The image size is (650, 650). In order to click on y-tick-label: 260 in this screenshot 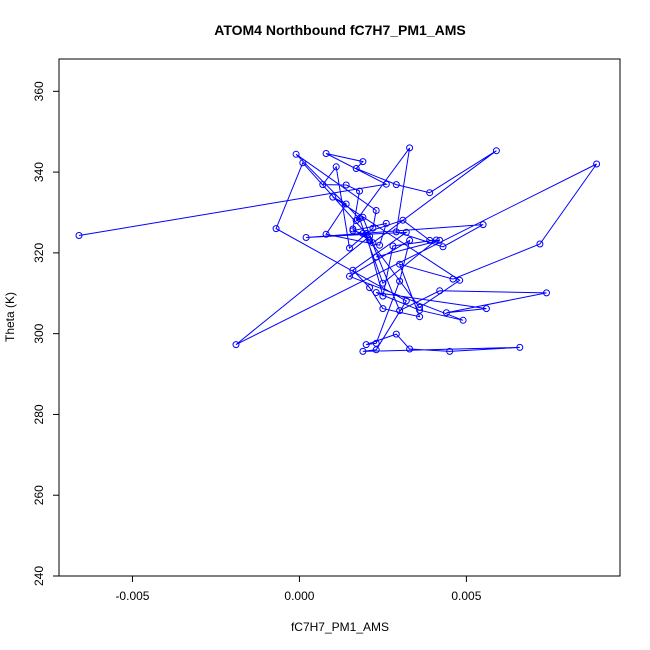, I will do `click(39, 495)`.